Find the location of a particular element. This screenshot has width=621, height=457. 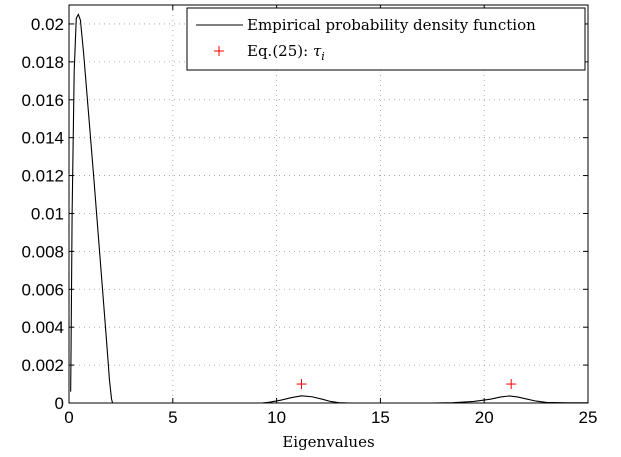

y-tick-label: 0.012 is located at coordinates (42, 176).